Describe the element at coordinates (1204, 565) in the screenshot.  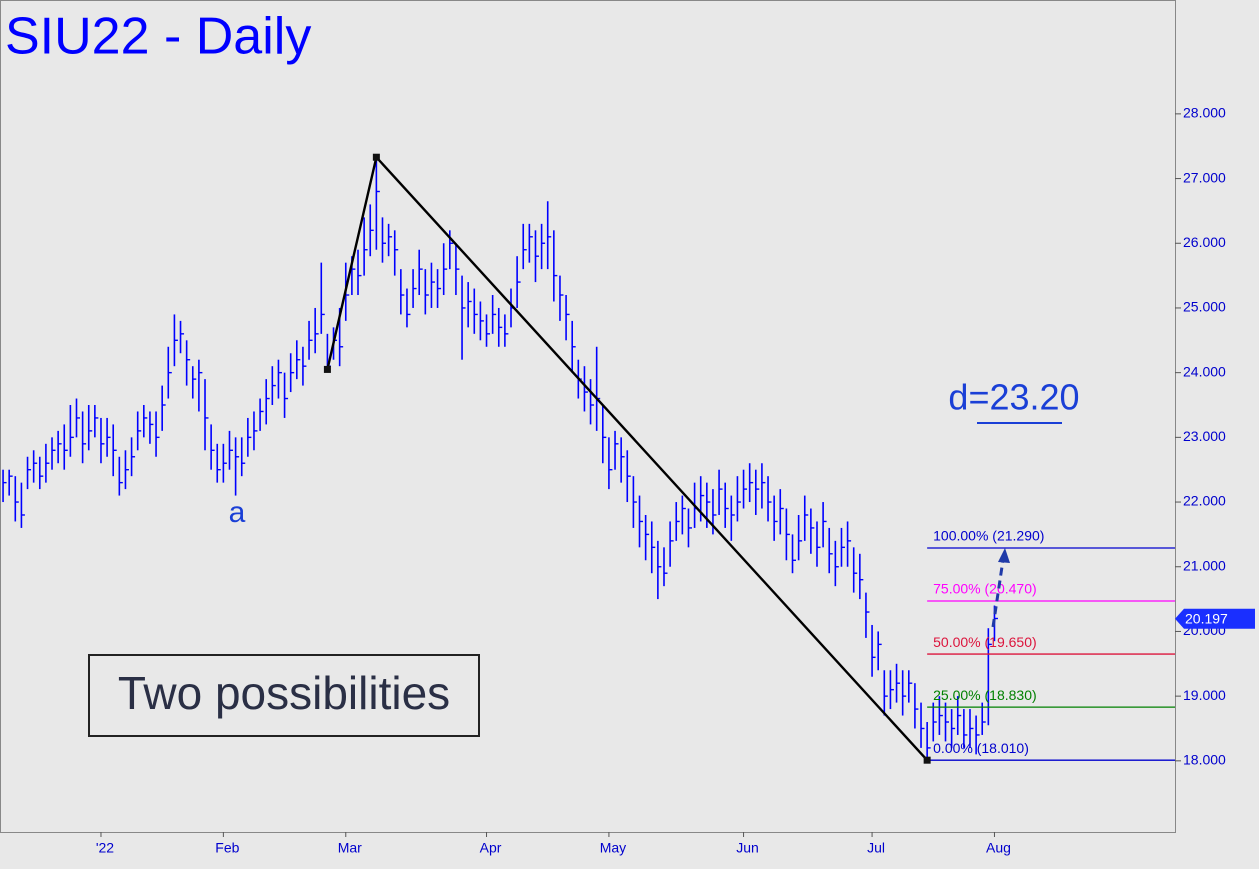
I see `y-tick-label: 21.000` at that location.